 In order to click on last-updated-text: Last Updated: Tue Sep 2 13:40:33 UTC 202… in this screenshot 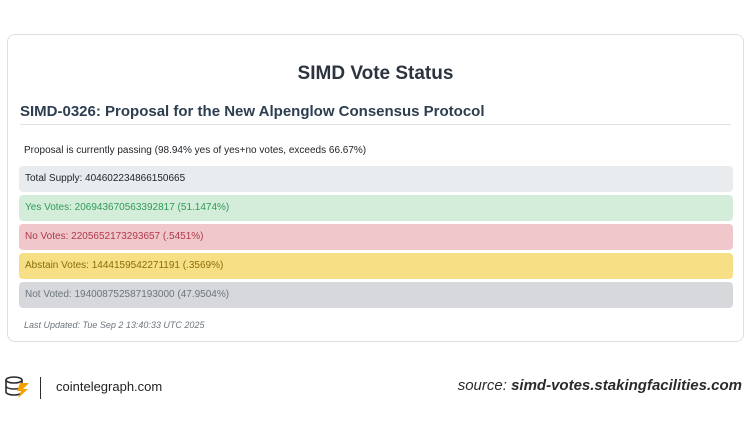, I will do `click(114, 325)`.